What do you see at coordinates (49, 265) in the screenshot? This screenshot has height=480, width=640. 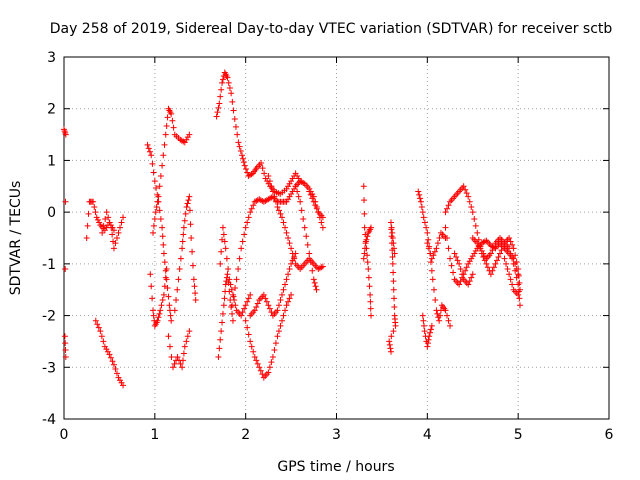 I see `y-tick-label: -1` at bounding box center [49, 265].